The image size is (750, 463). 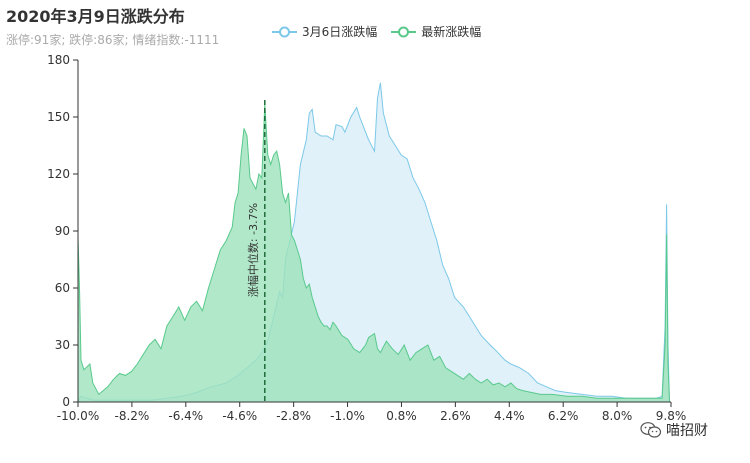 What do you see at coordinates (617, 416) in the screenshot?
I see `x-tick-label: 8.0%` at bounding box center [617, 416].